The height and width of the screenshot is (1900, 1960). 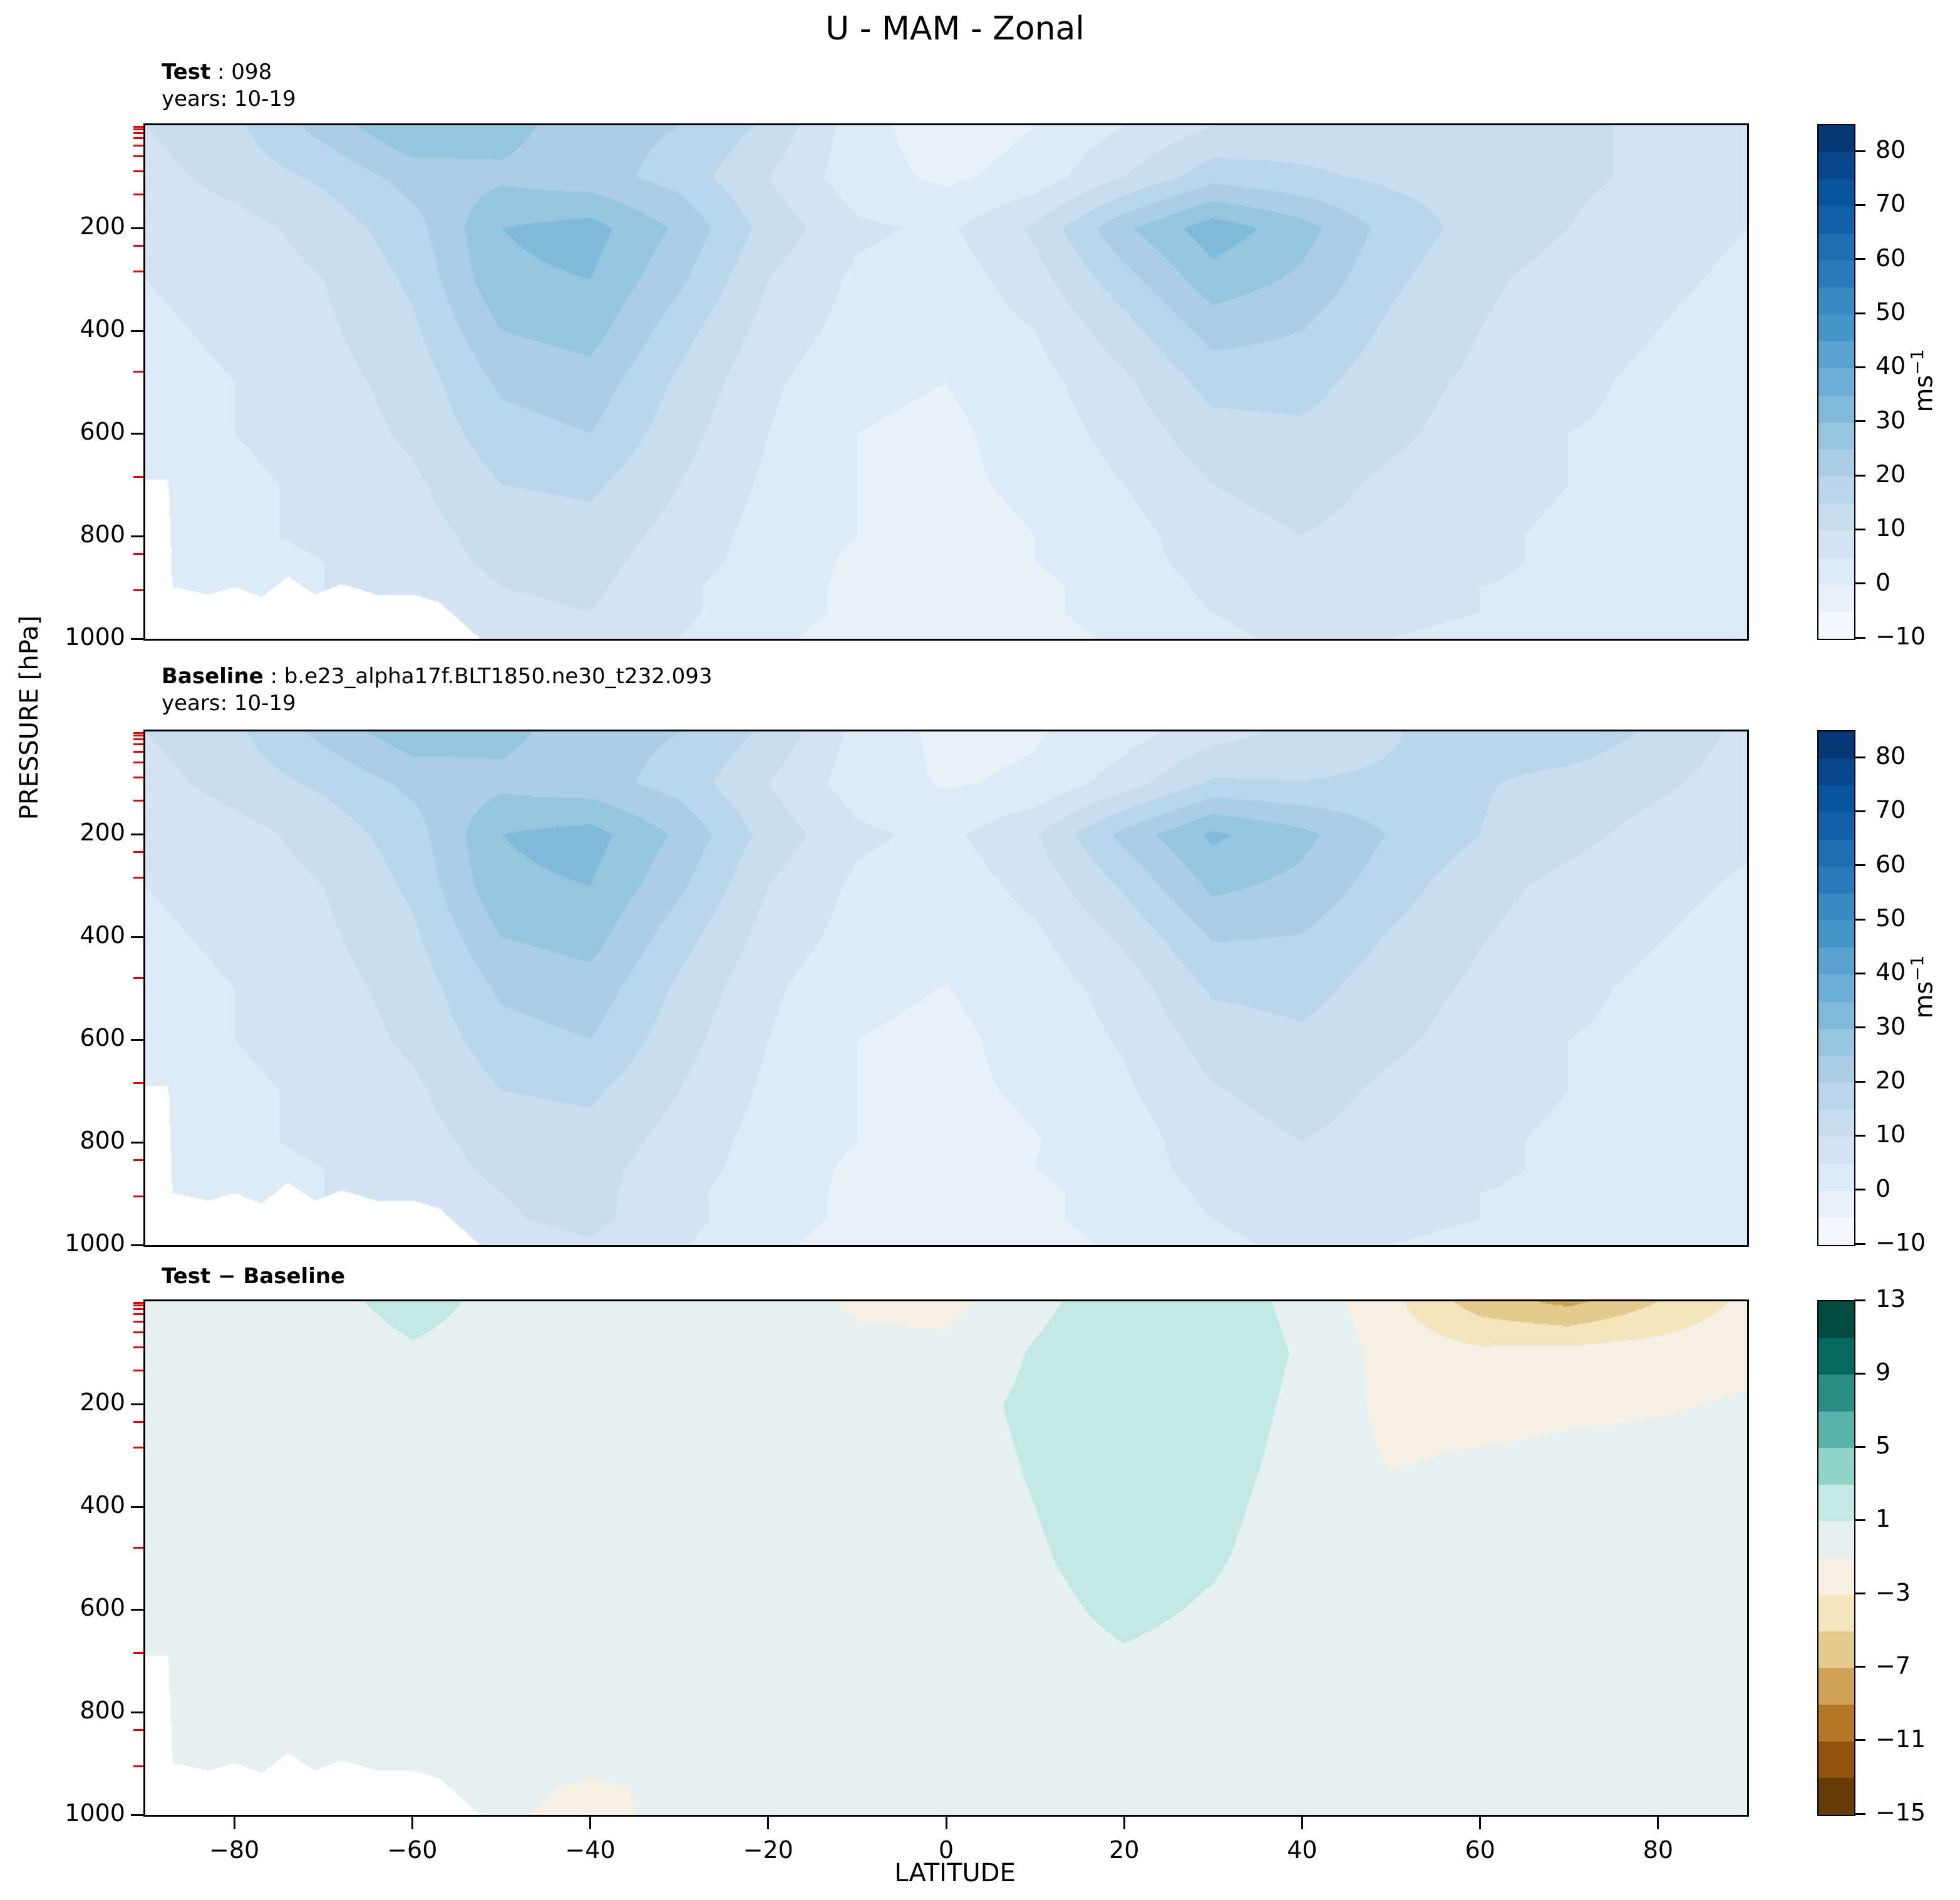 I want to click on colorbar-tick-label: 60, so click(x=1890, y=864).